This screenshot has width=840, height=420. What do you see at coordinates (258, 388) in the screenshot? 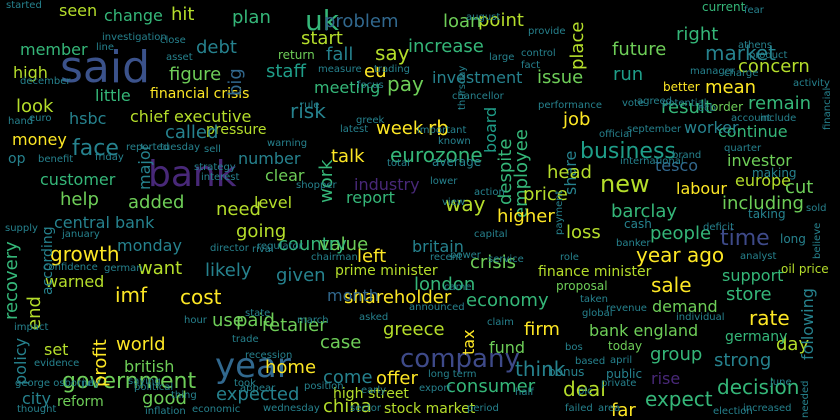
I see `word-appear: appear` at bounding box center [258, 388].